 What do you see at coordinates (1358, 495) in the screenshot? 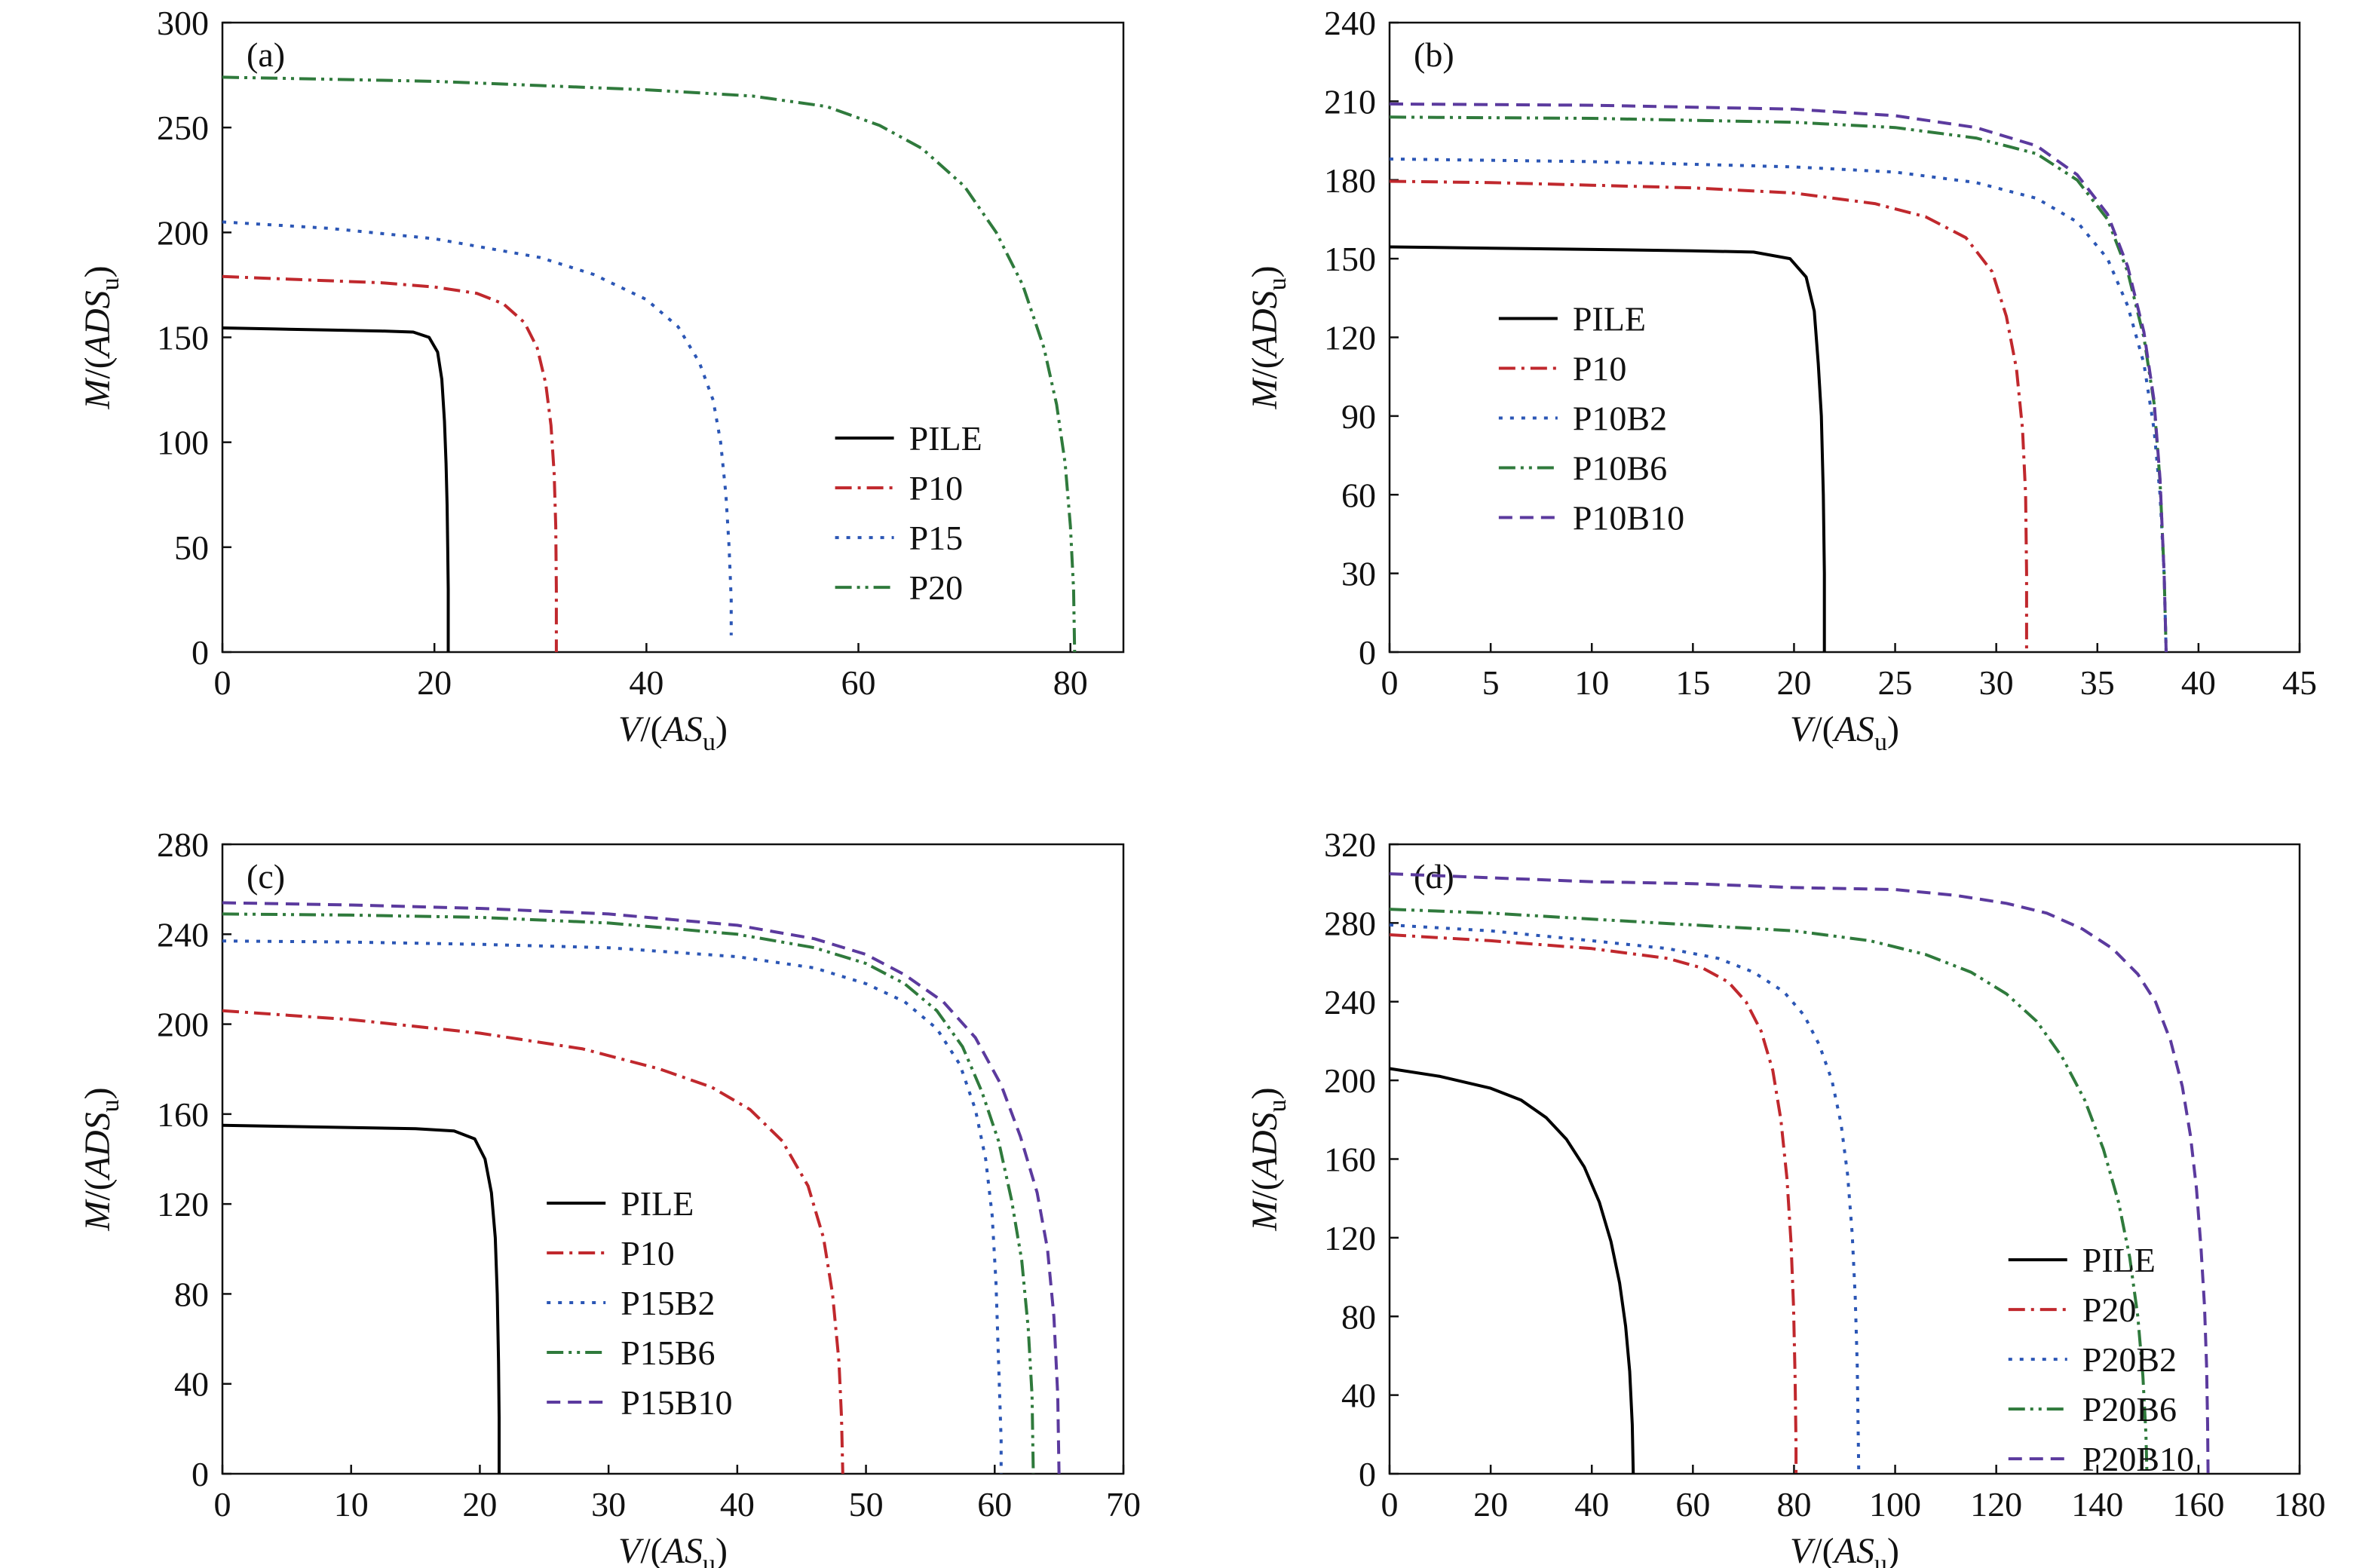
I see `y-tick-label: 60` at bounding box center [1358, 495].